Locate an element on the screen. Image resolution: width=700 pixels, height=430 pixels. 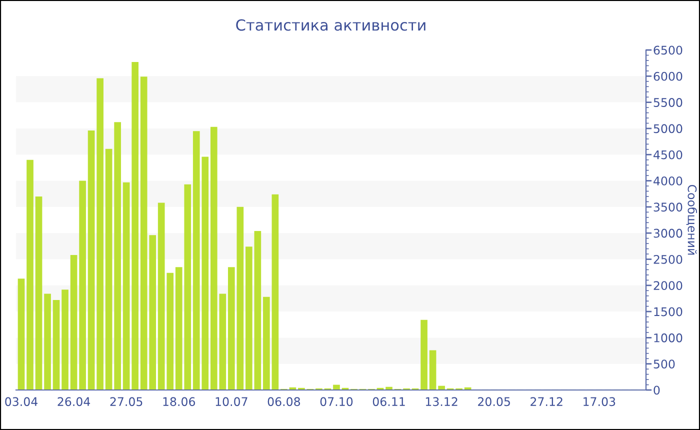
y-tick-label: 6000 is located at coordinates (668, 76).